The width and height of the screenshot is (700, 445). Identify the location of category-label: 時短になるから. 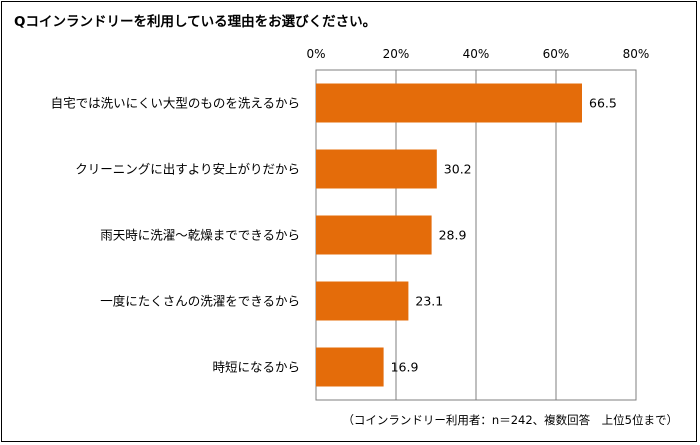
(256, 367).